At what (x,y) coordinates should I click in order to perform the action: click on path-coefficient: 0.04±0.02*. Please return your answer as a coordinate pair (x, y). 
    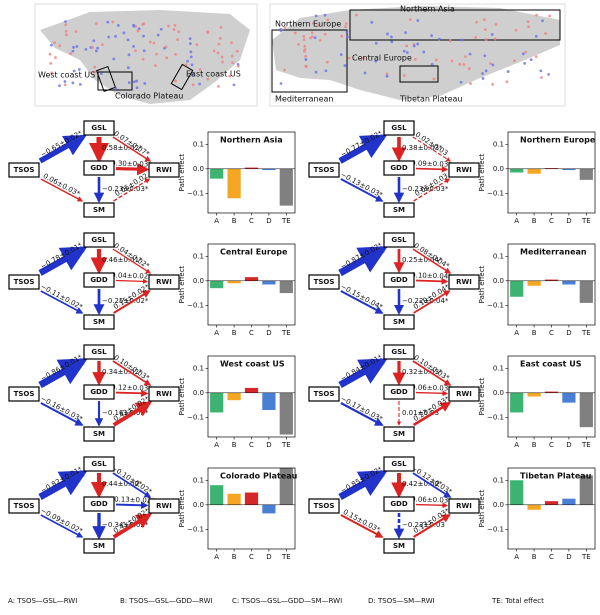
    Looking at the image, I should click on (131, 275).